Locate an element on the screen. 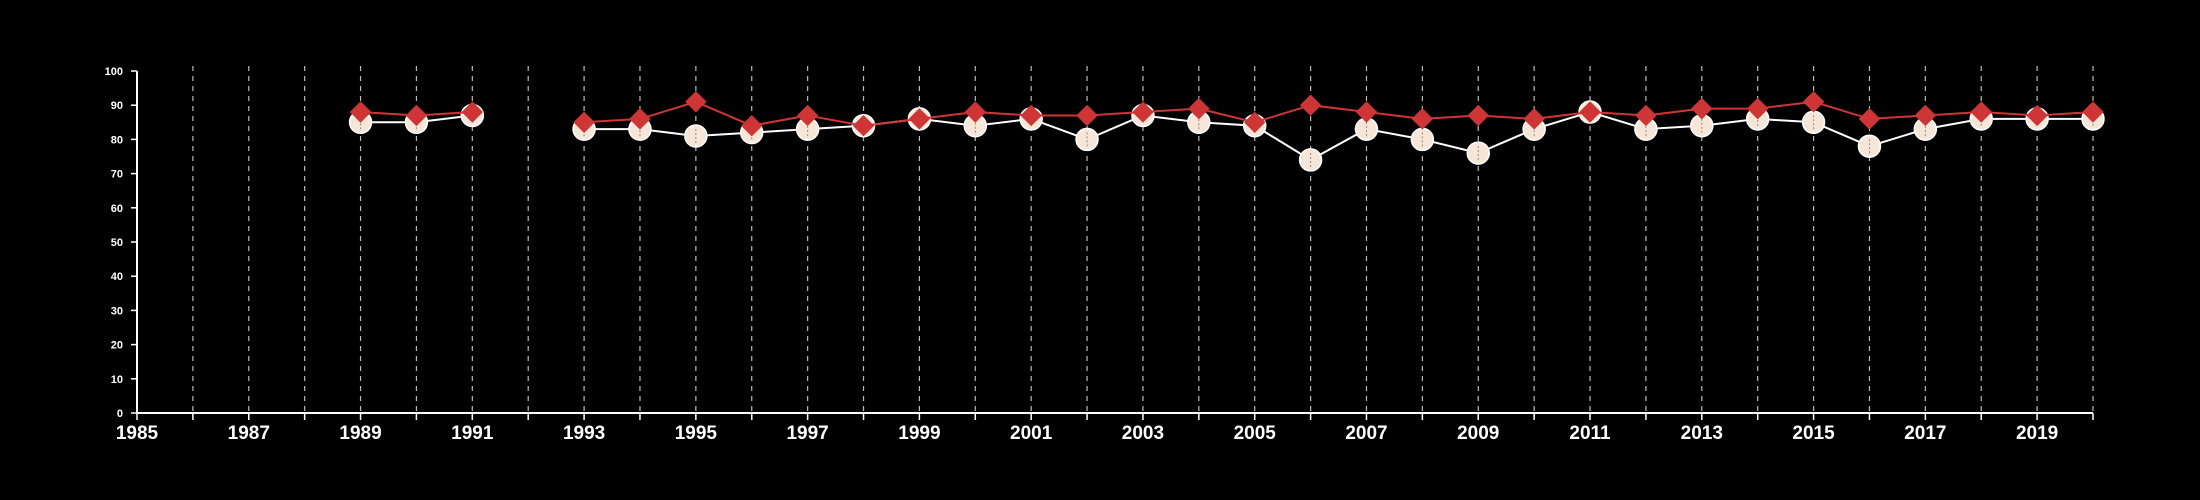  x-tick-label: 2009 is located at coordinates (1478, 433).